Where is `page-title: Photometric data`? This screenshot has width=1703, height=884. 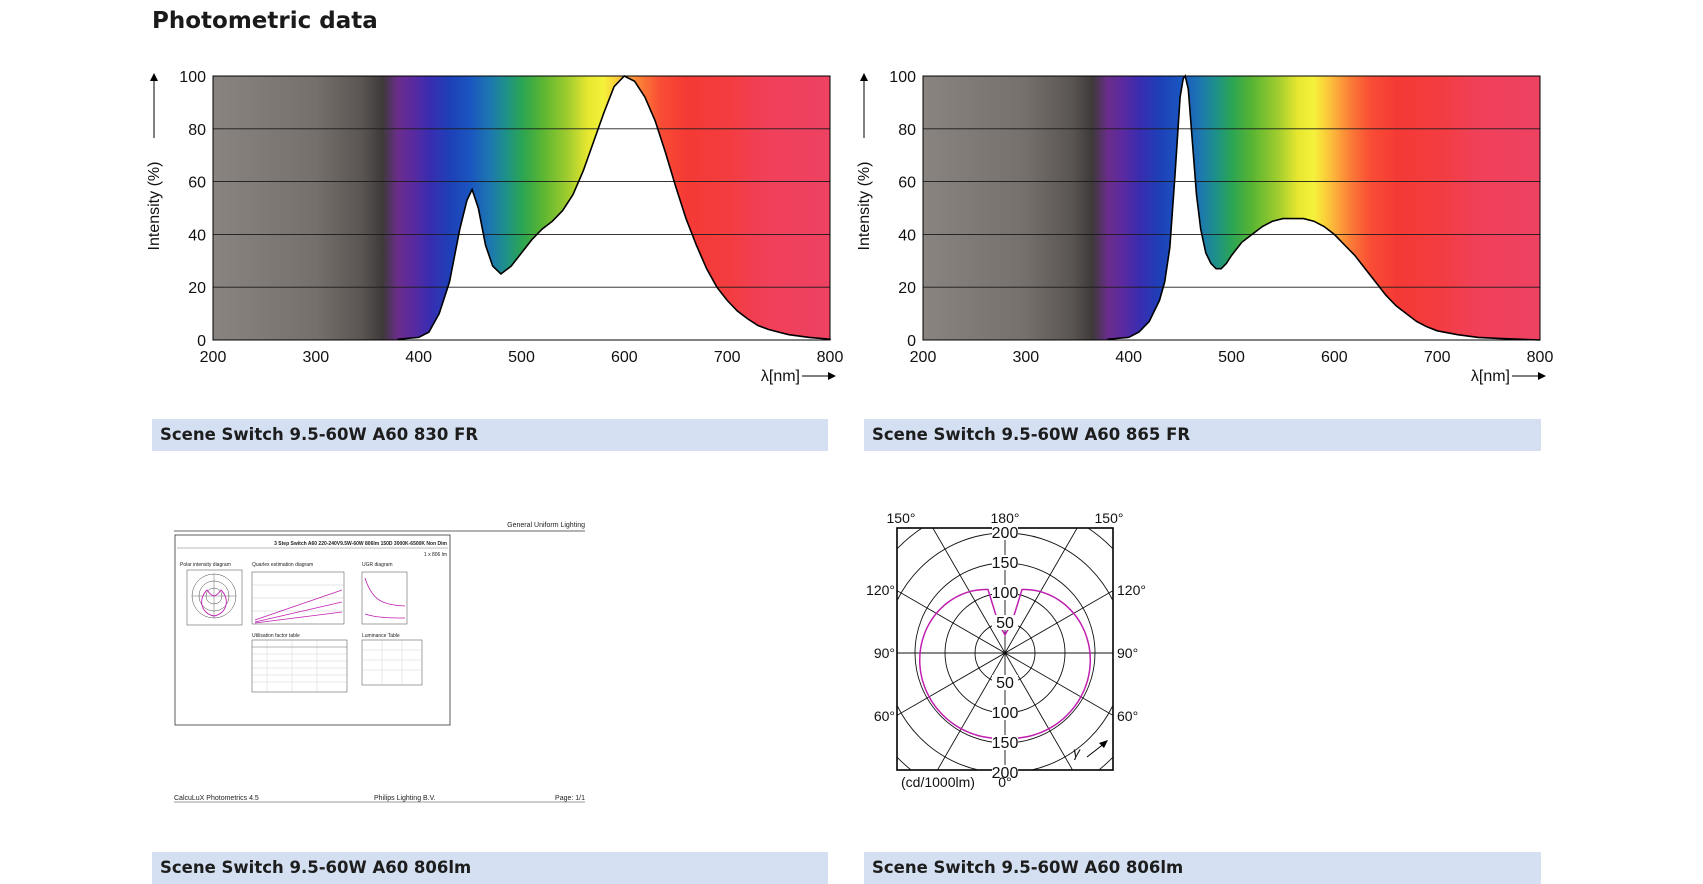
page-title: Photometric data is located at coordinates (265, 21).